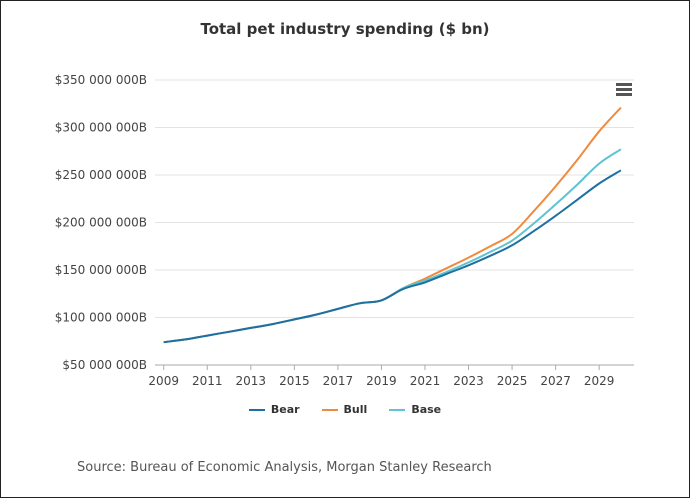  I want to click on y-tick-label: $350 000 000B, so click(101, 80).